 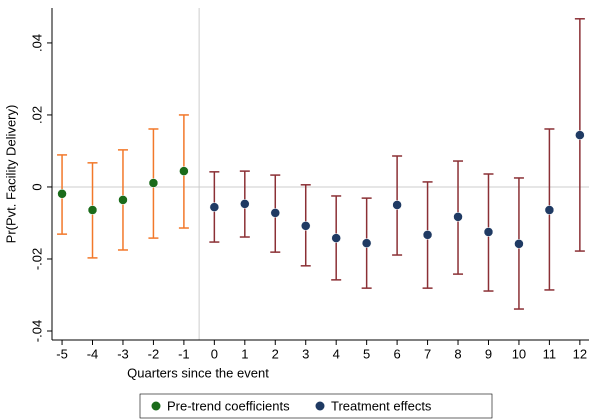 What do you see at coordinates (228, 405) in the screenshot?
I see `legend-label: Pre-trend coefficients` at bounding box center [228, 405].